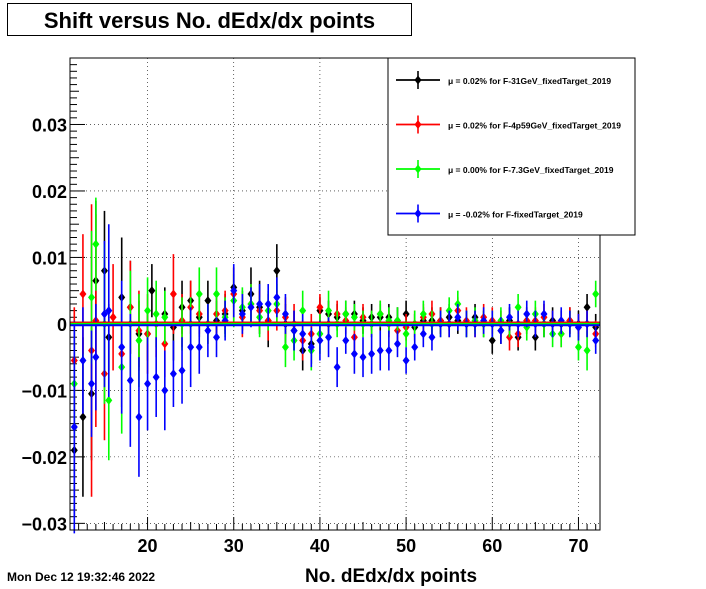  What do you see at coordinates (234, 546) in the screenshot?
I see `x-tick-label: 30` at bounding box center [234, 546].